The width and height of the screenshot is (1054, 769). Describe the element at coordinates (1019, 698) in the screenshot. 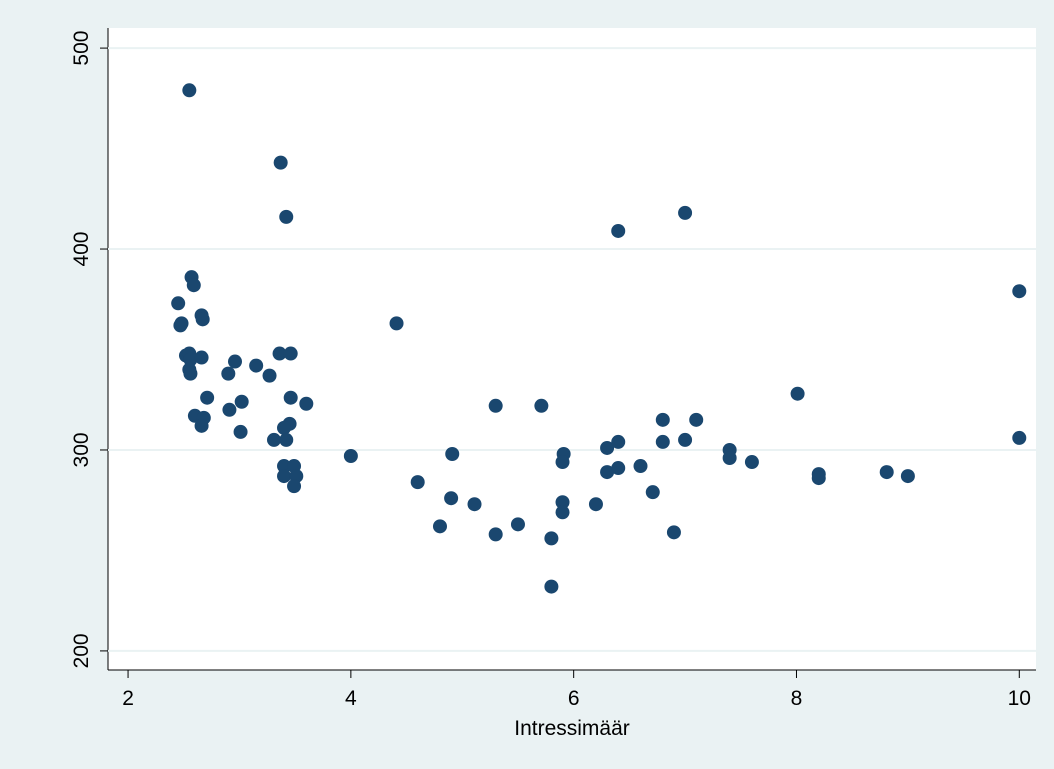

I see `x-tick-label: 10` at that location.